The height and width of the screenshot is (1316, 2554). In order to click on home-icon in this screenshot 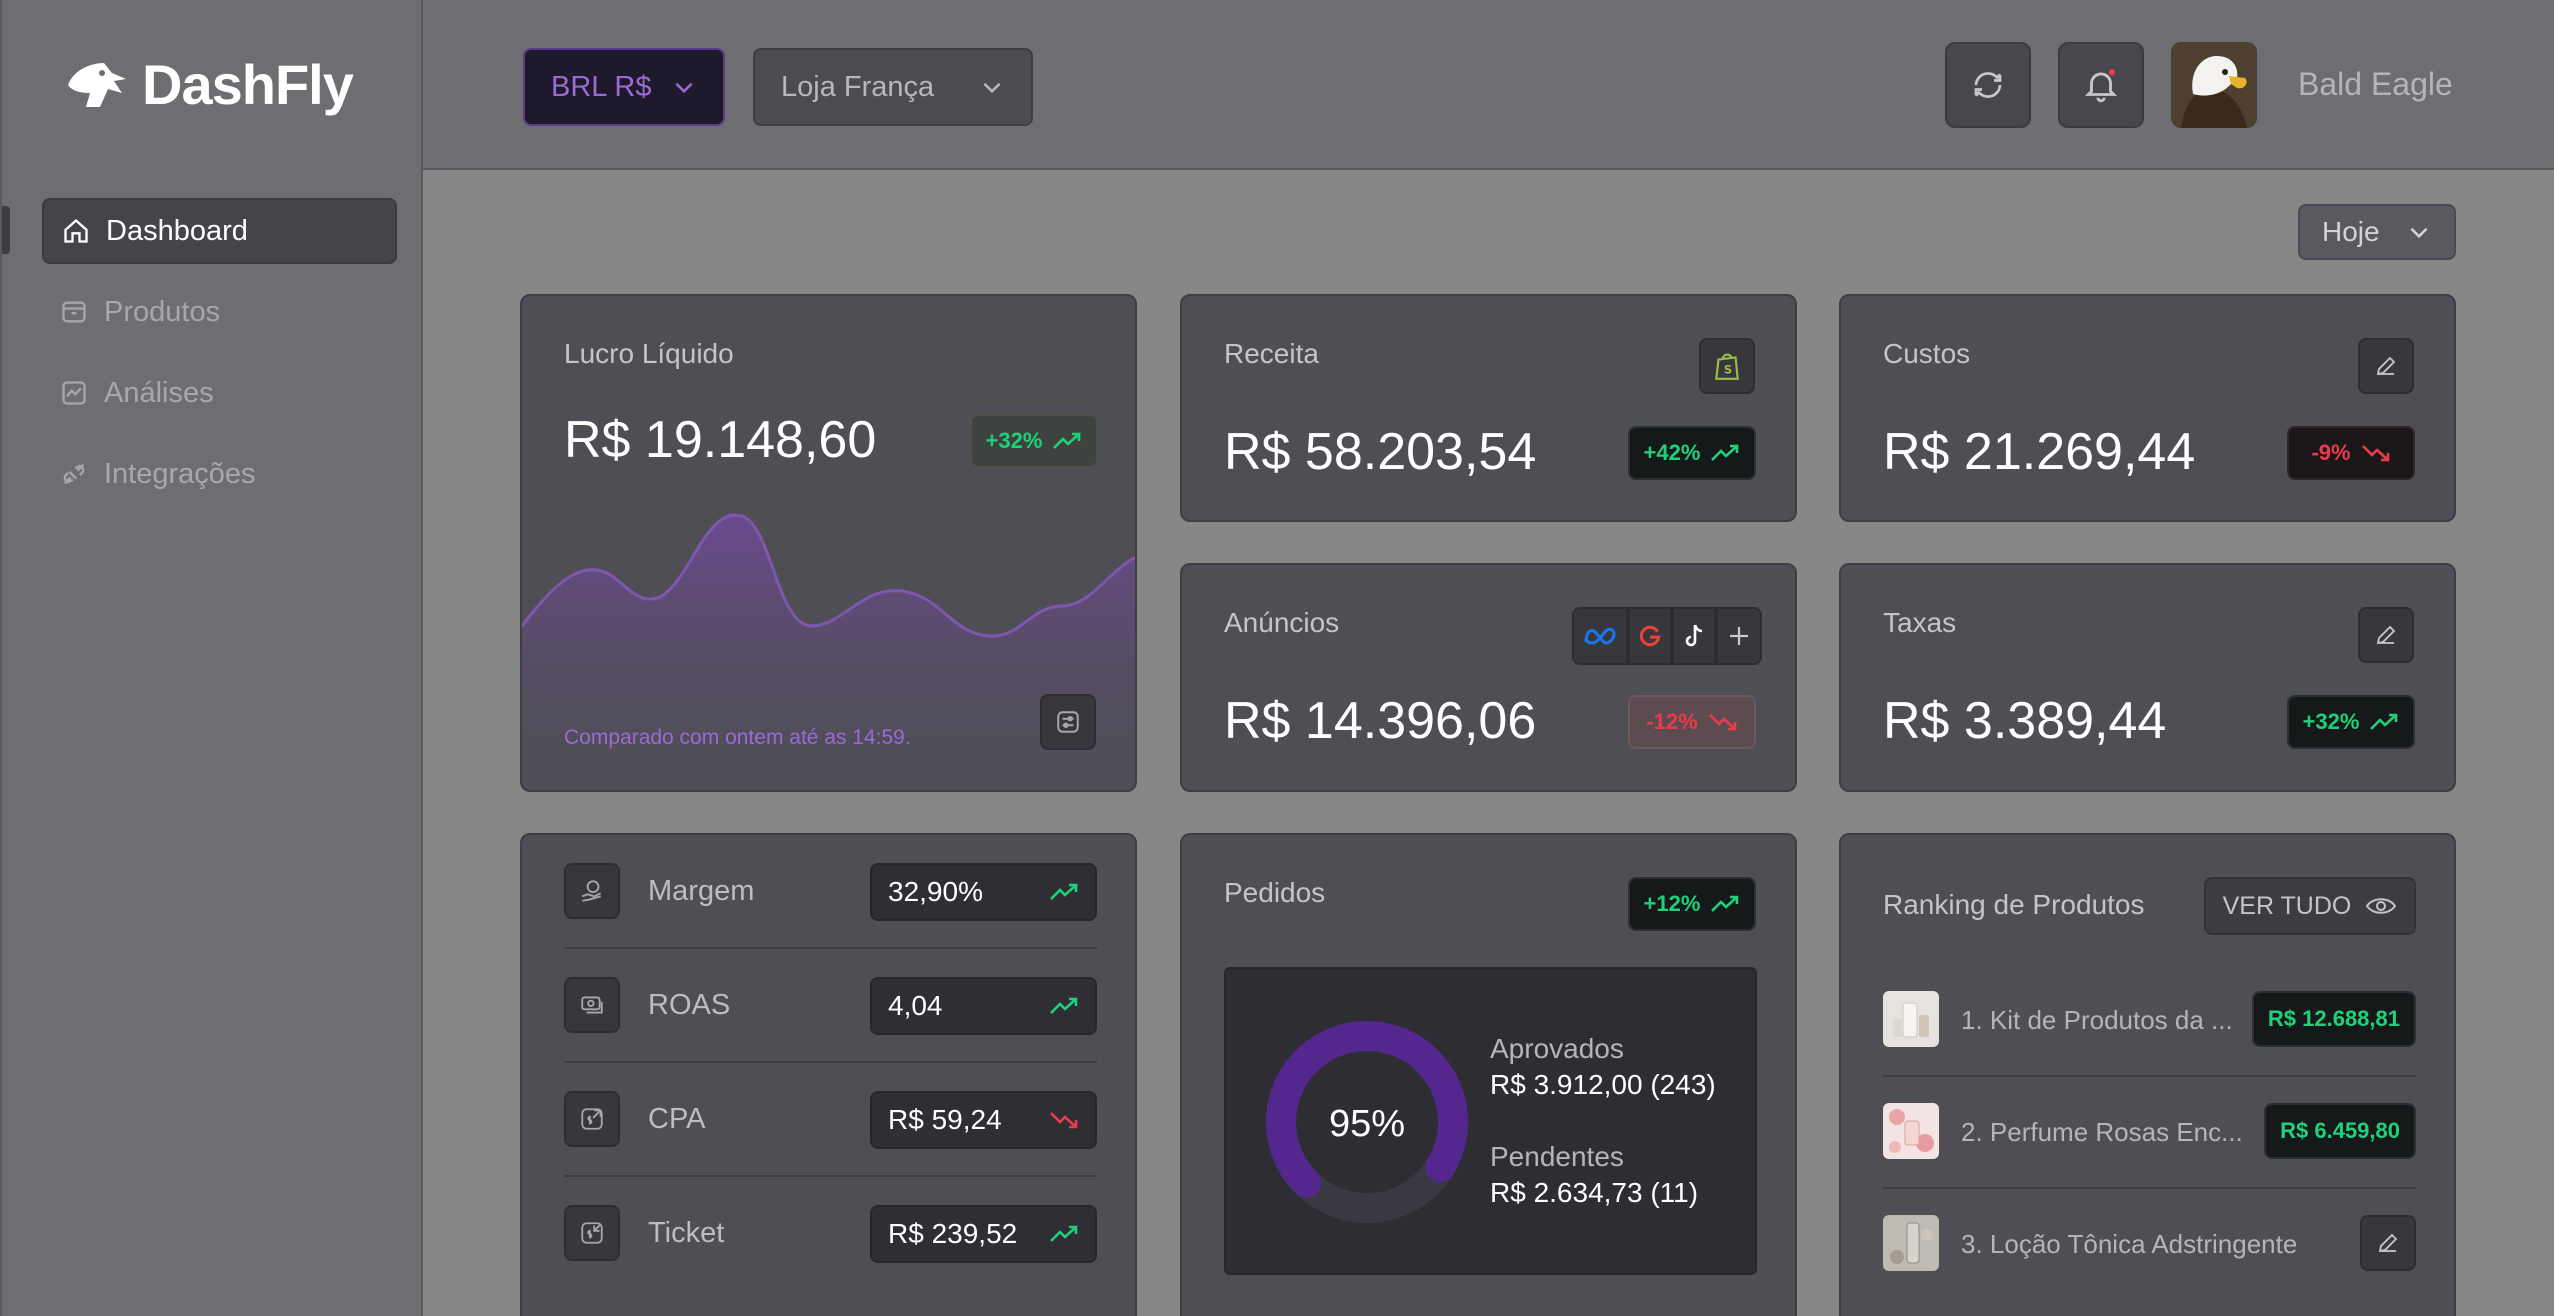, I will do `click(76, 230)`.